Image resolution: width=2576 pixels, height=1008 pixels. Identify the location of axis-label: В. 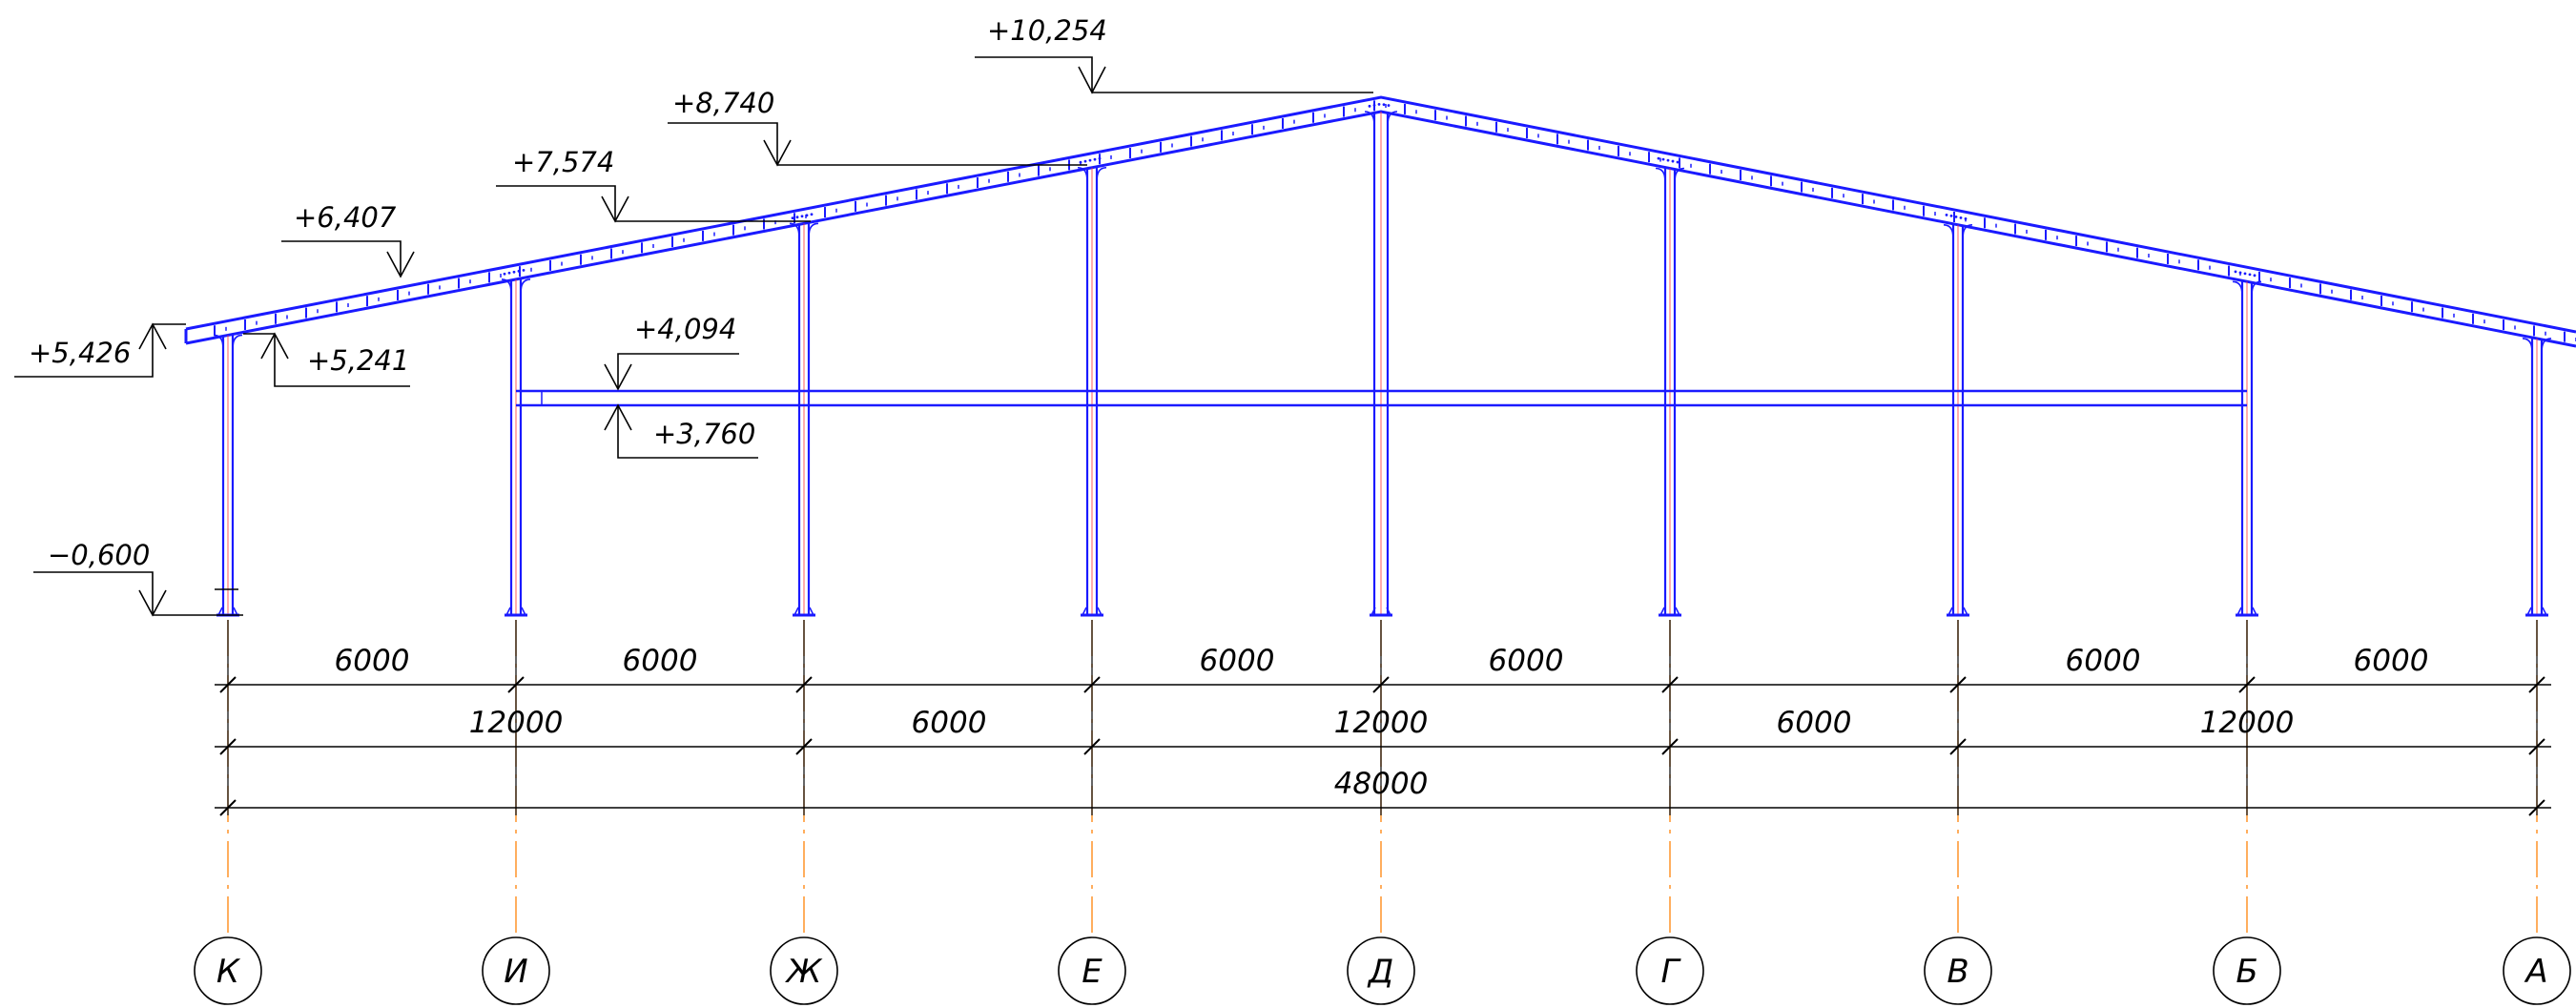
(1957, 972).